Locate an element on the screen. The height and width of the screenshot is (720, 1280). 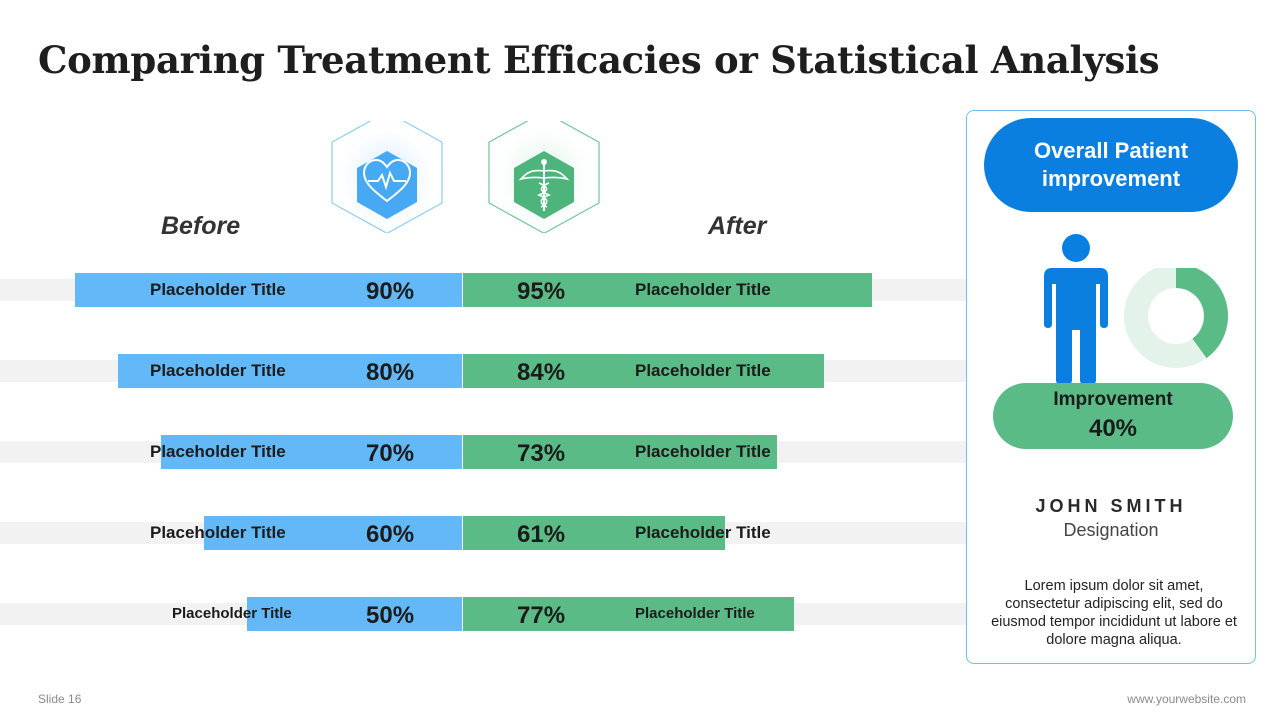
after-label: After is located at coordinates (737, 226).